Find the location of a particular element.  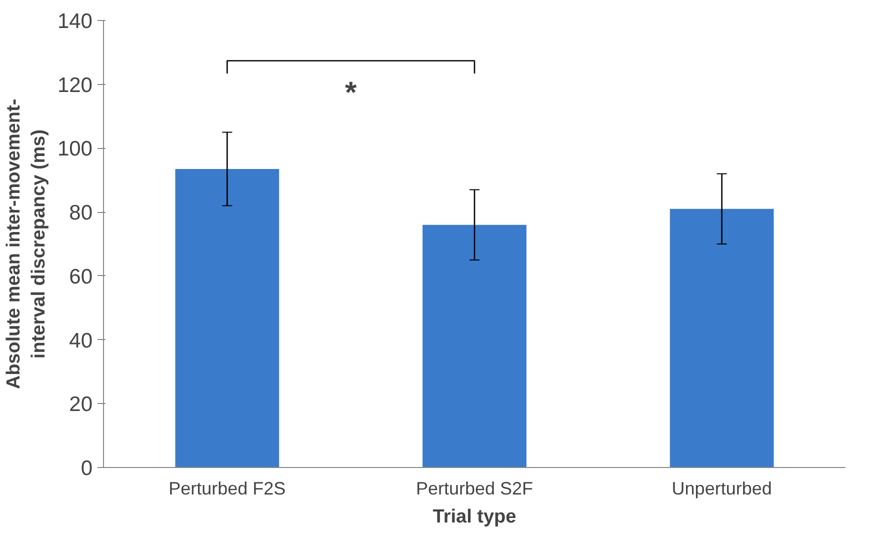

y-tick-label: 20 is located at coordinates (80, 404).